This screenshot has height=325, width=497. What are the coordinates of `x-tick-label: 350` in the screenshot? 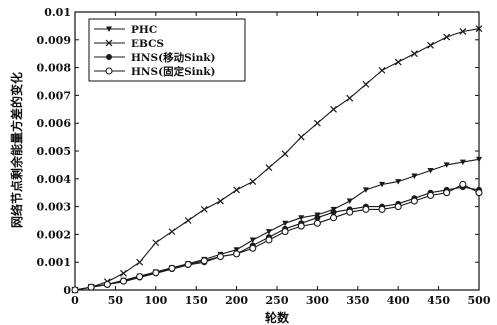 It's located at (357, 300).